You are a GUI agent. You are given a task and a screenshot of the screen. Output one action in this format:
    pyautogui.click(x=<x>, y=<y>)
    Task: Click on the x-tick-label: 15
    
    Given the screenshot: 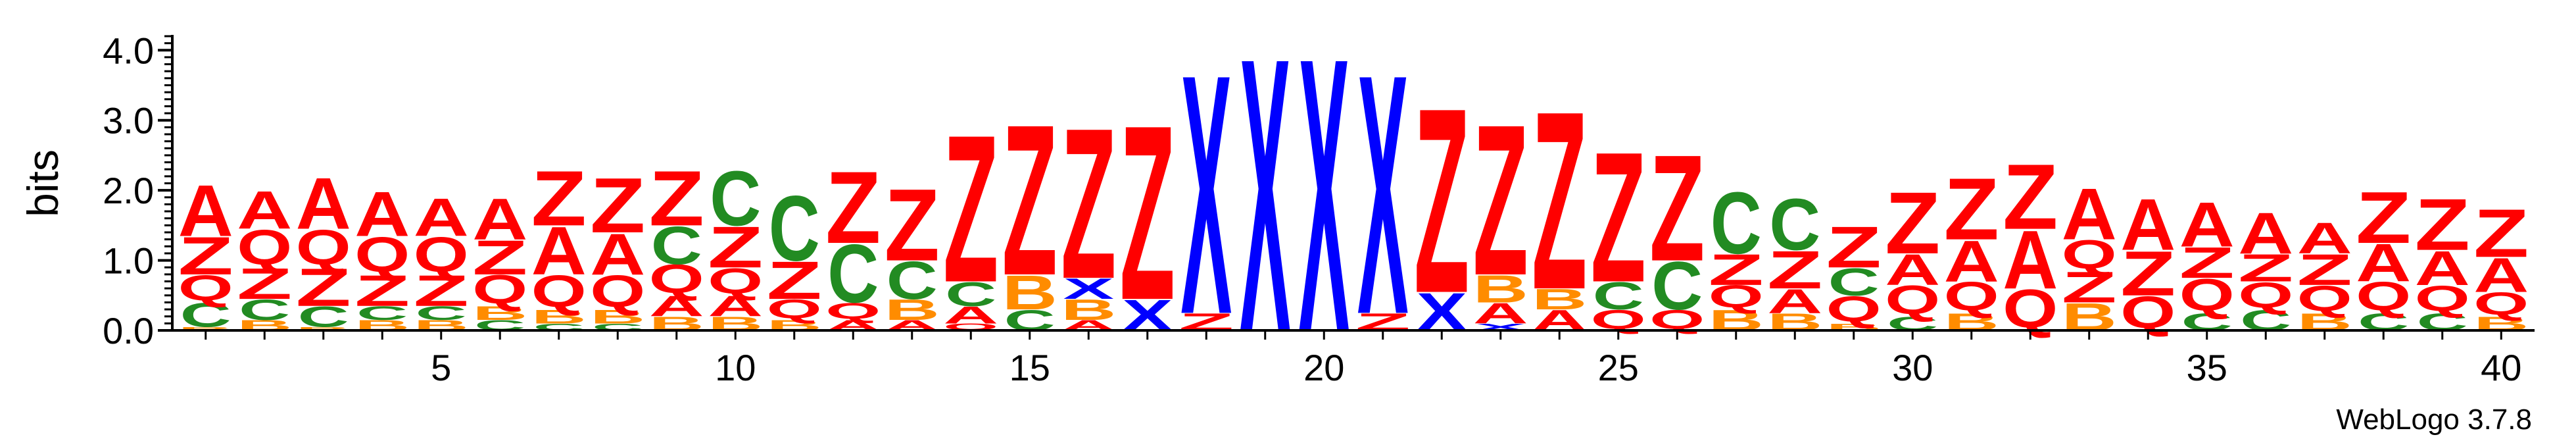 What is the action you would take?
    pyautogui.click(x=1029, y=367)
    